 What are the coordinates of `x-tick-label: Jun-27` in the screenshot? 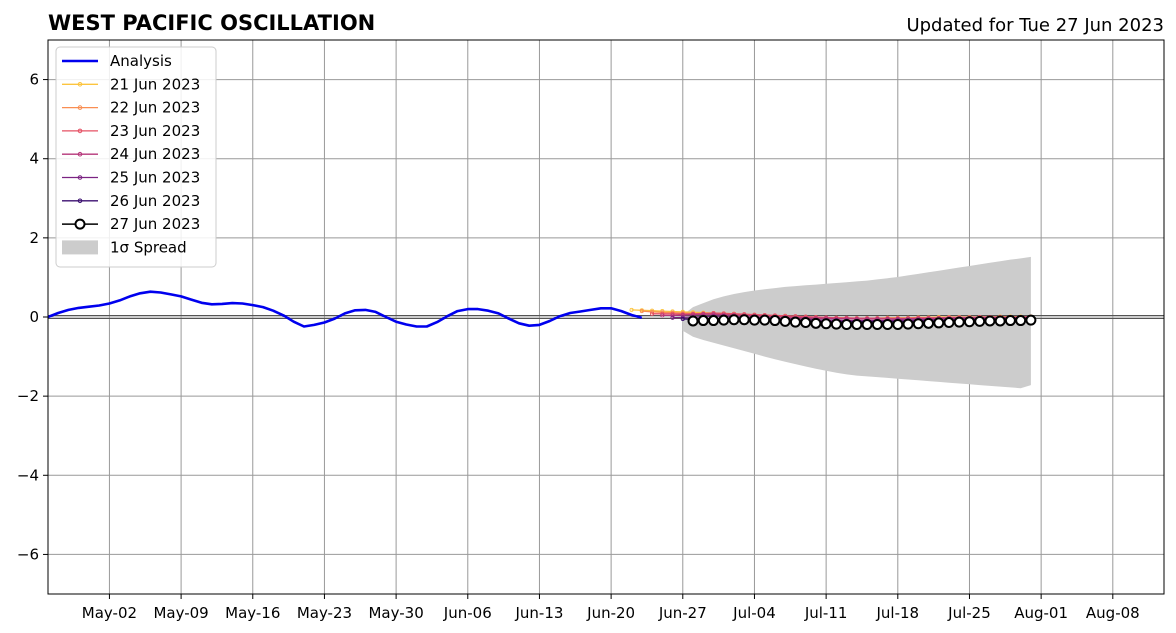 It's located at (682, 613).